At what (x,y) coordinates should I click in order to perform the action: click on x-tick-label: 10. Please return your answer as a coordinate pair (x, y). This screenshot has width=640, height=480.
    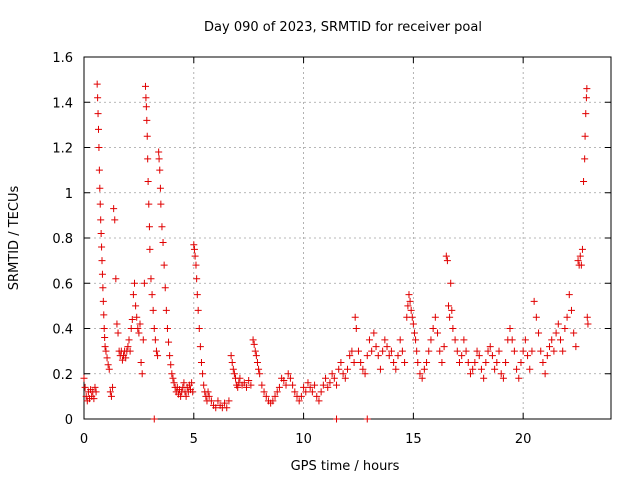
    Looking at the image, I should click on (303, 439).